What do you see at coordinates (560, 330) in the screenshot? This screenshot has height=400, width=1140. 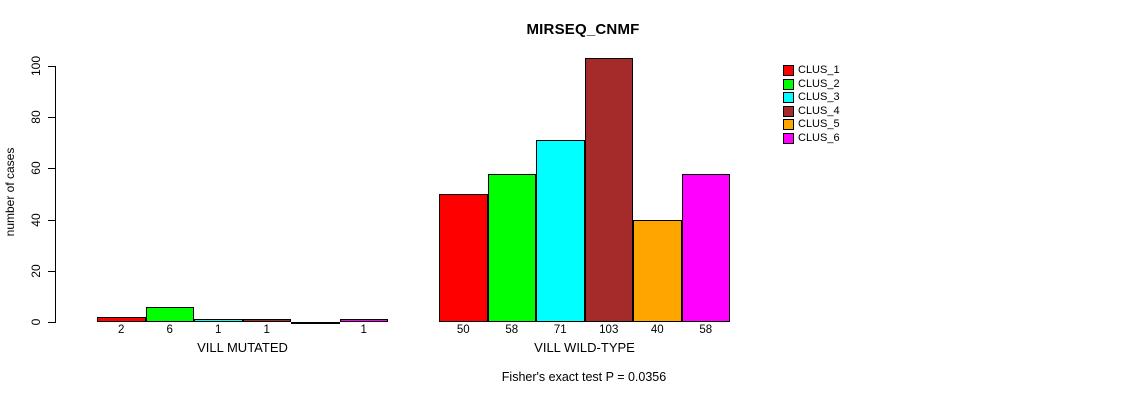 I see `bar-value-label: 71` at bounding box center [560, 330].